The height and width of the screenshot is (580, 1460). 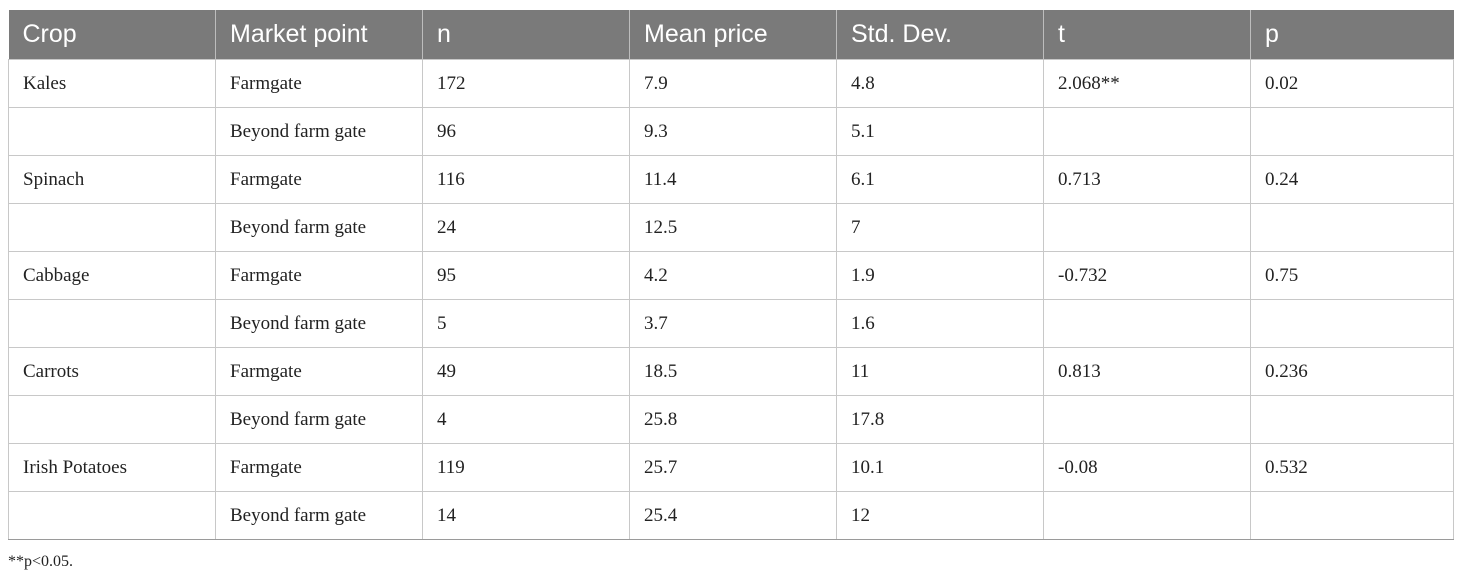 What do you see at coordinates (319, 35) in the screenshot?
I see `header-market-point: Market point` at bounding box center [319, 35].